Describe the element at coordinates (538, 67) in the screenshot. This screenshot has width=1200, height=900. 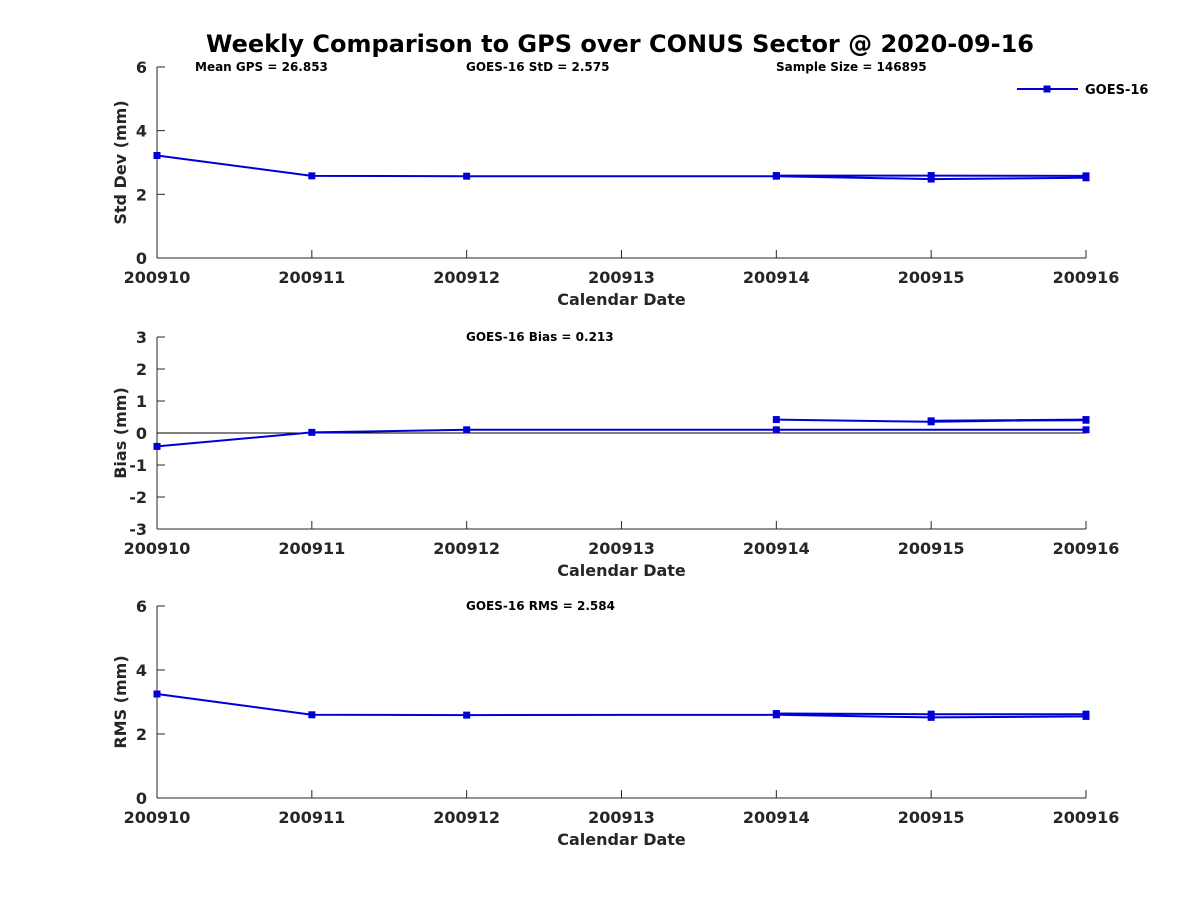
I see `std-stat: GOES-16 StD = 2.575` at that location.